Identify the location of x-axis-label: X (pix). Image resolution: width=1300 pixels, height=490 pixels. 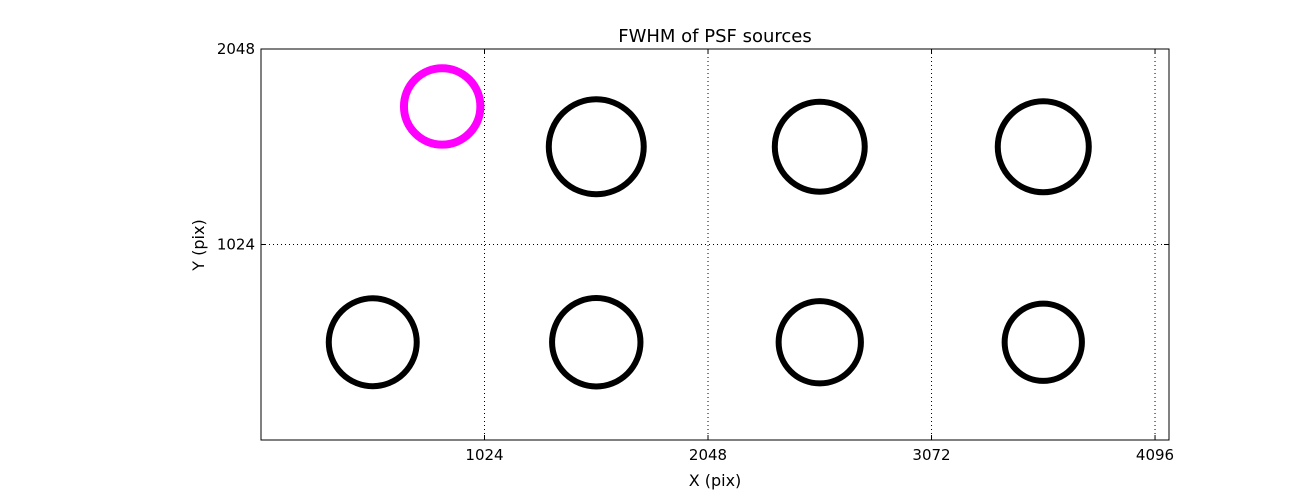
(715, 480).